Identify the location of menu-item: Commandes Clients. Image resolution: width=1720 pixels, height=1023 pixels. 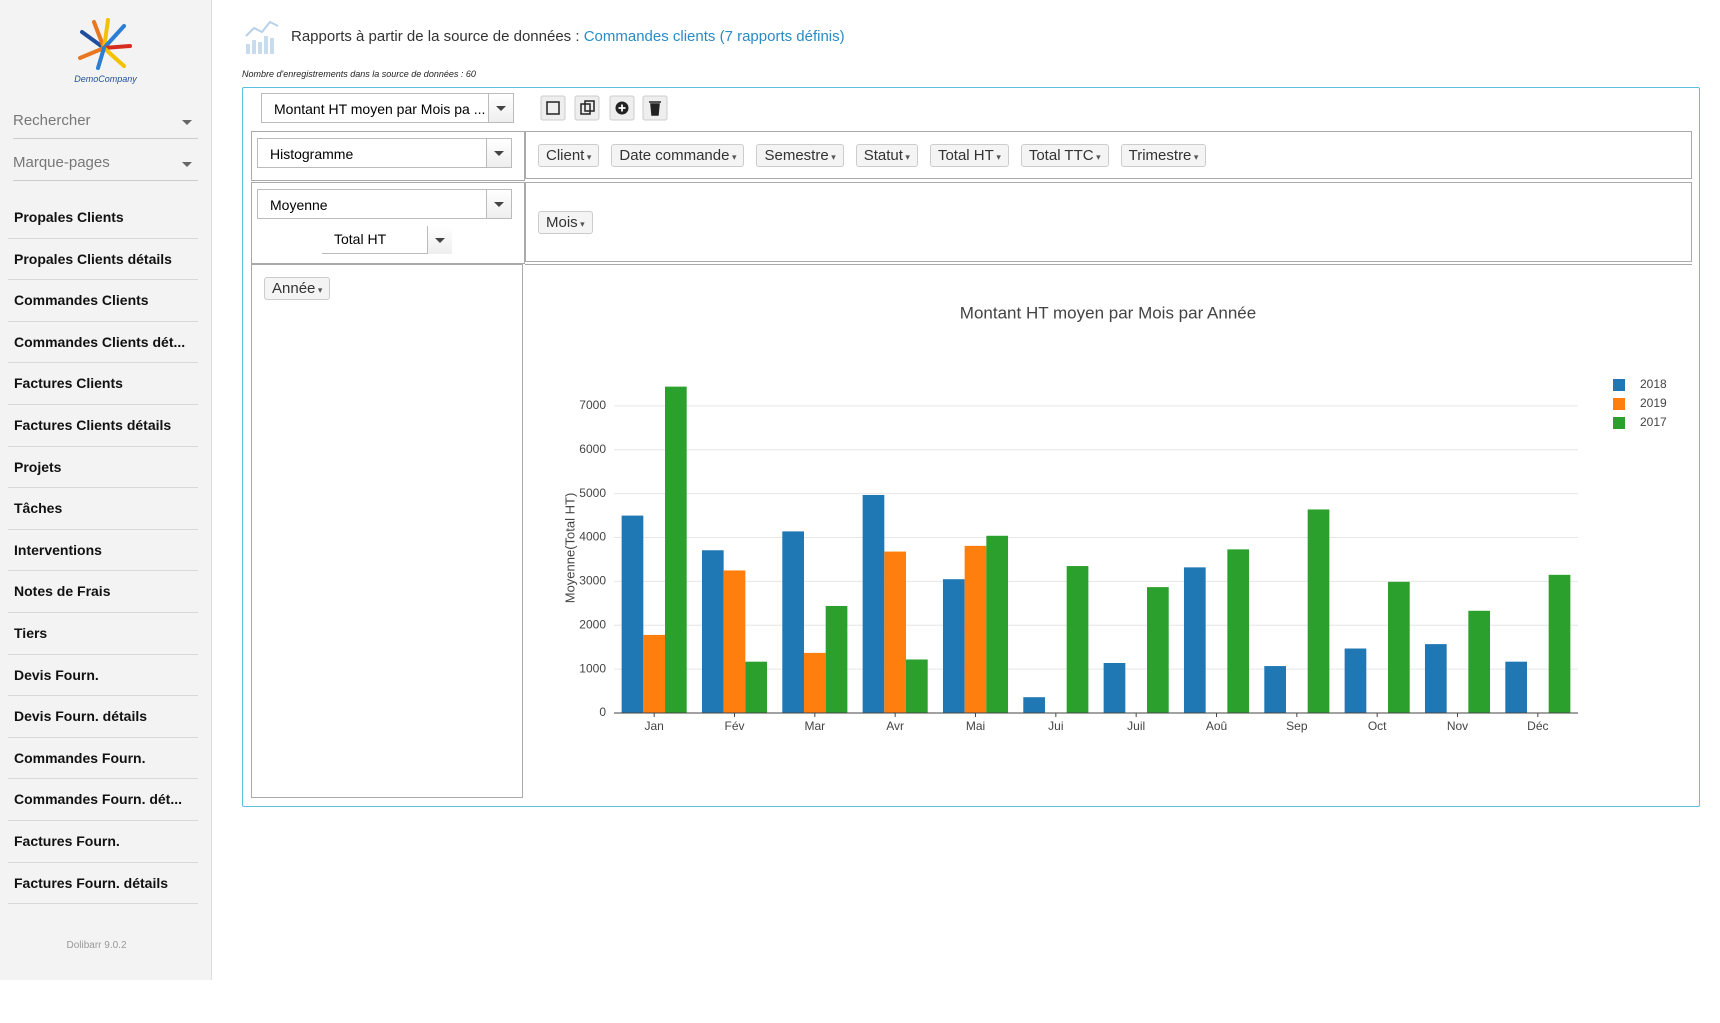
(103, 301).